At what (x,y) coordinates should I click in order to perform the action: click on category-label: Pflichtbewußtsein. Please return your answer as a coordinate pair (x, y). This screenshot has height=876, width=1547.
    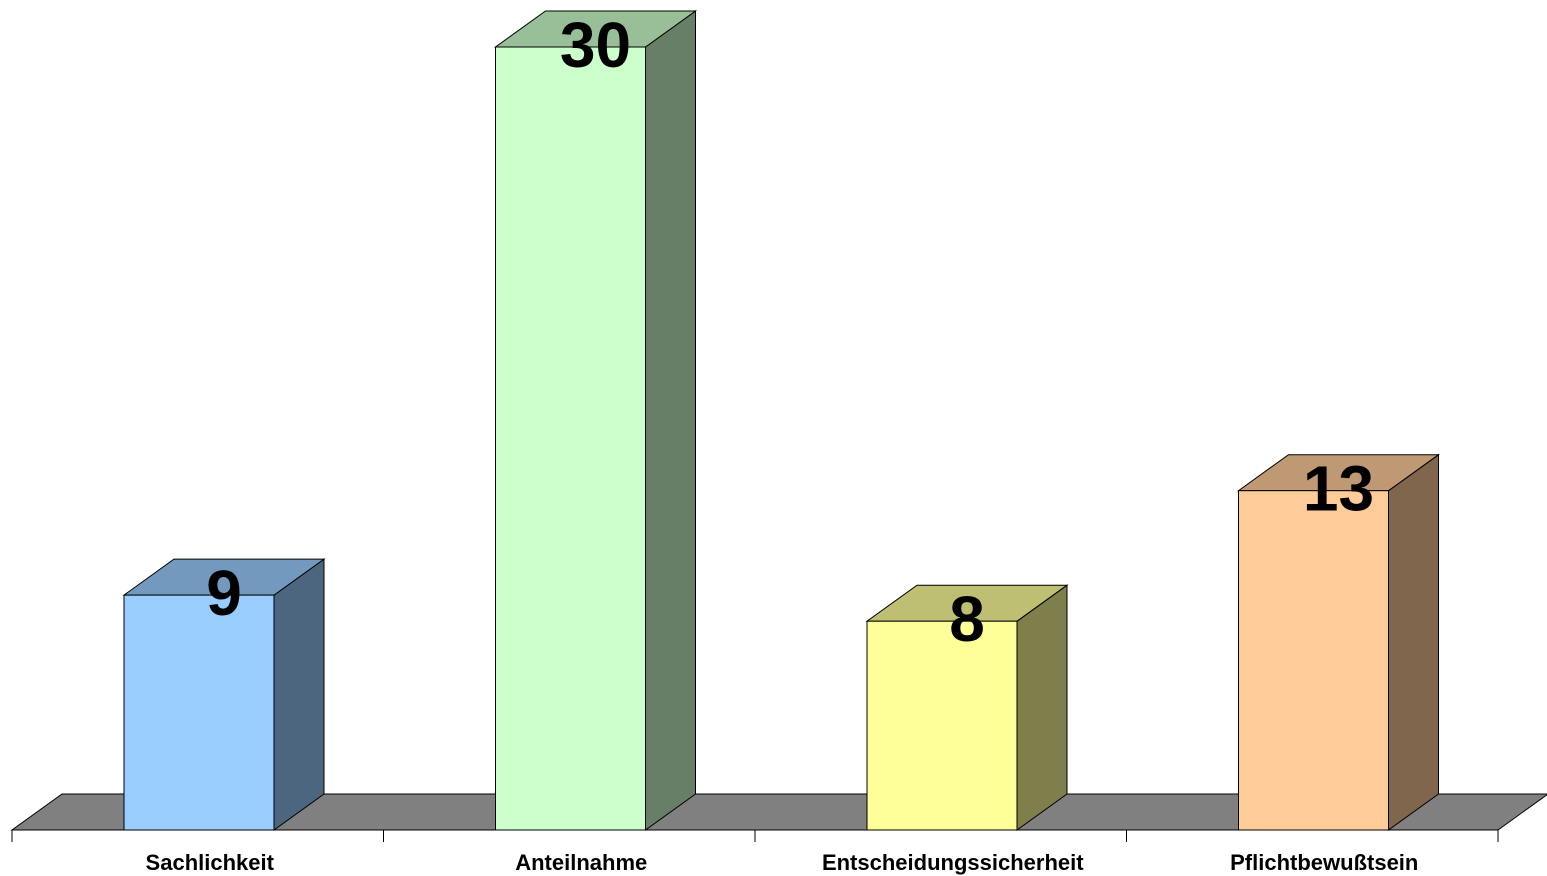
    Looking at the image, I should click on (1324, 862).